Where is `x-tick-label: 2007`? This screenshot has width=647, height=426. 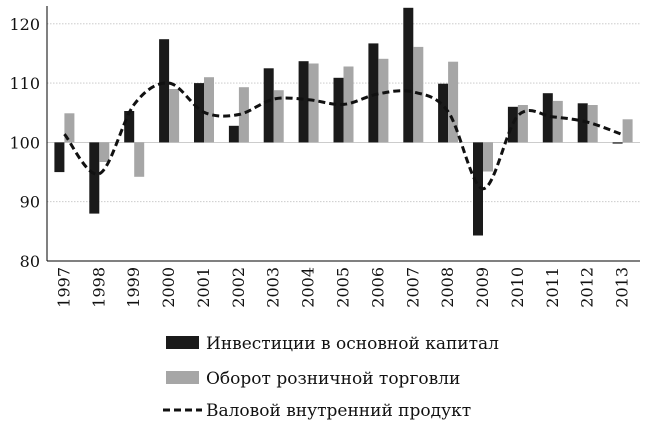
x-tick-label: 2007 is located at coordinates (412, 287).